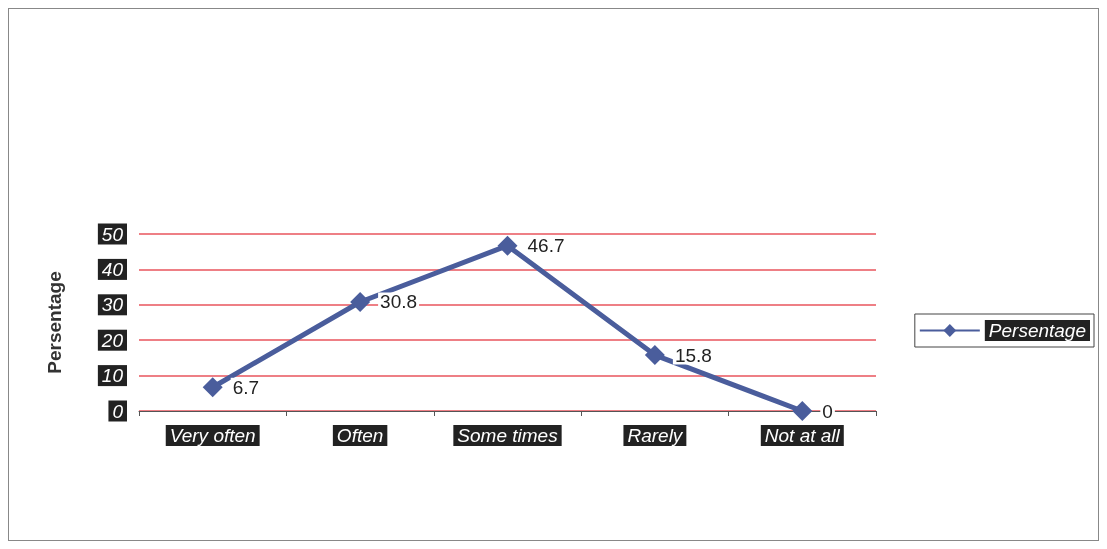 The width and height of the screenshot is (1107, 549). What do you see at coordinates (693, 355) in the screenshot?
I see `data-label: 15.8` at bounding box center [693, 355].